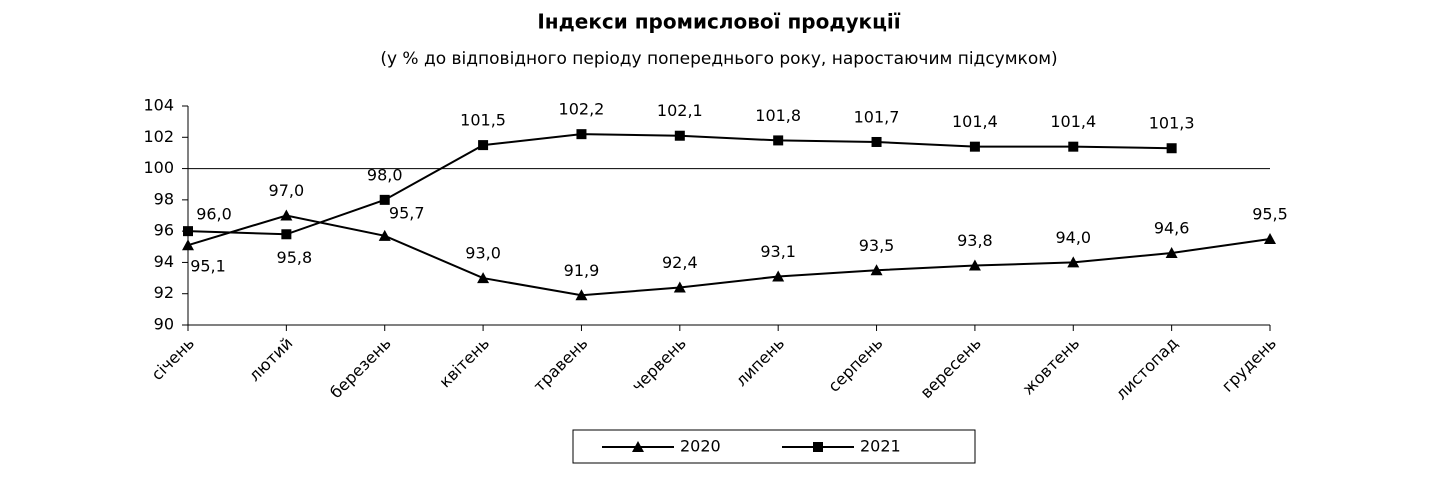  What do you see at coordinates (975, 240) in the screenshot?
I see `data-label: 93,8` at bounding box center [975, 240].